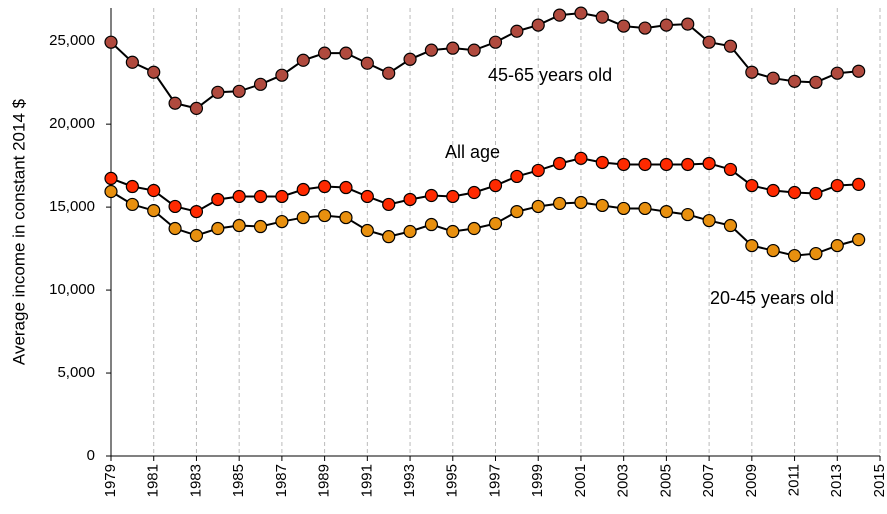 Image resolution: width=887 pixels, height=514 pixels. I want to click on series-annotation: 45-65 years old, so click(550, 75).